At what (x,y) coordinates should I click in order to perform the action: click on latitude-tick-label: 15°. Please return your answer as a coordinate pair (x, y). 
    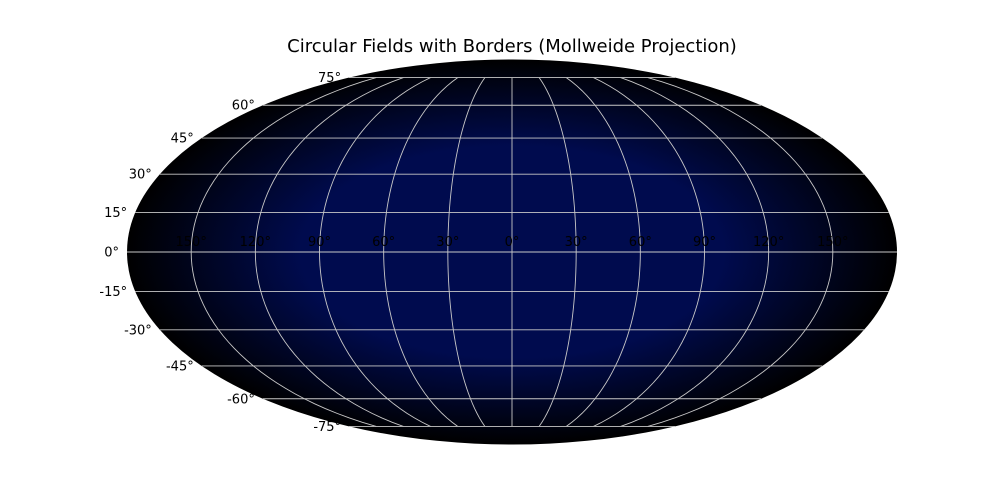
    Looking at the image, I should click on (115, 213).